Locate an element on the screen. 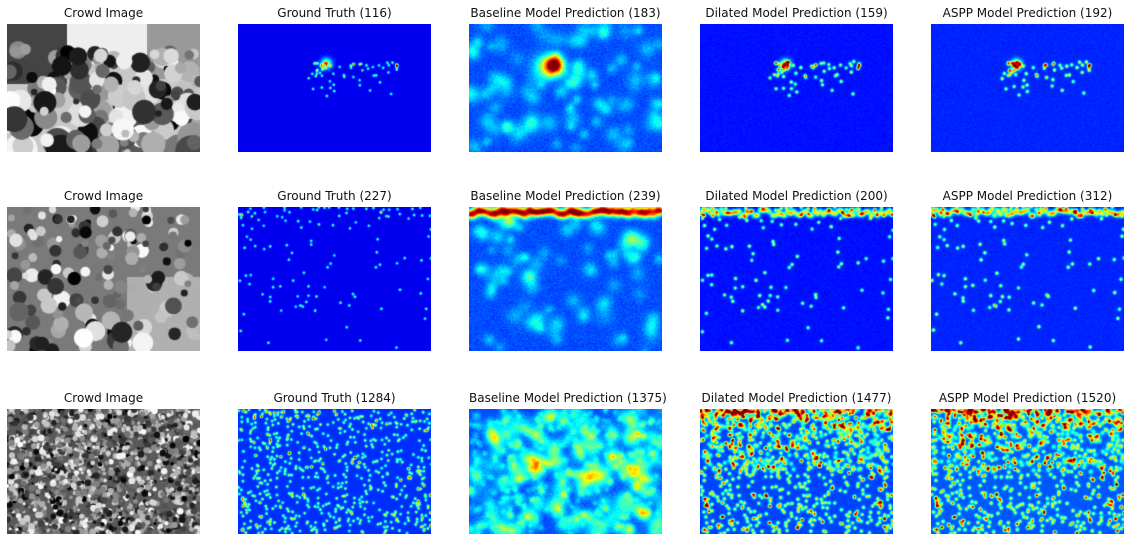 The height and width of the screenshot is (541, 1130). panel-dilated-prediction-2: Dilated Model Prediction (200) is located at coordinates (796, 271).